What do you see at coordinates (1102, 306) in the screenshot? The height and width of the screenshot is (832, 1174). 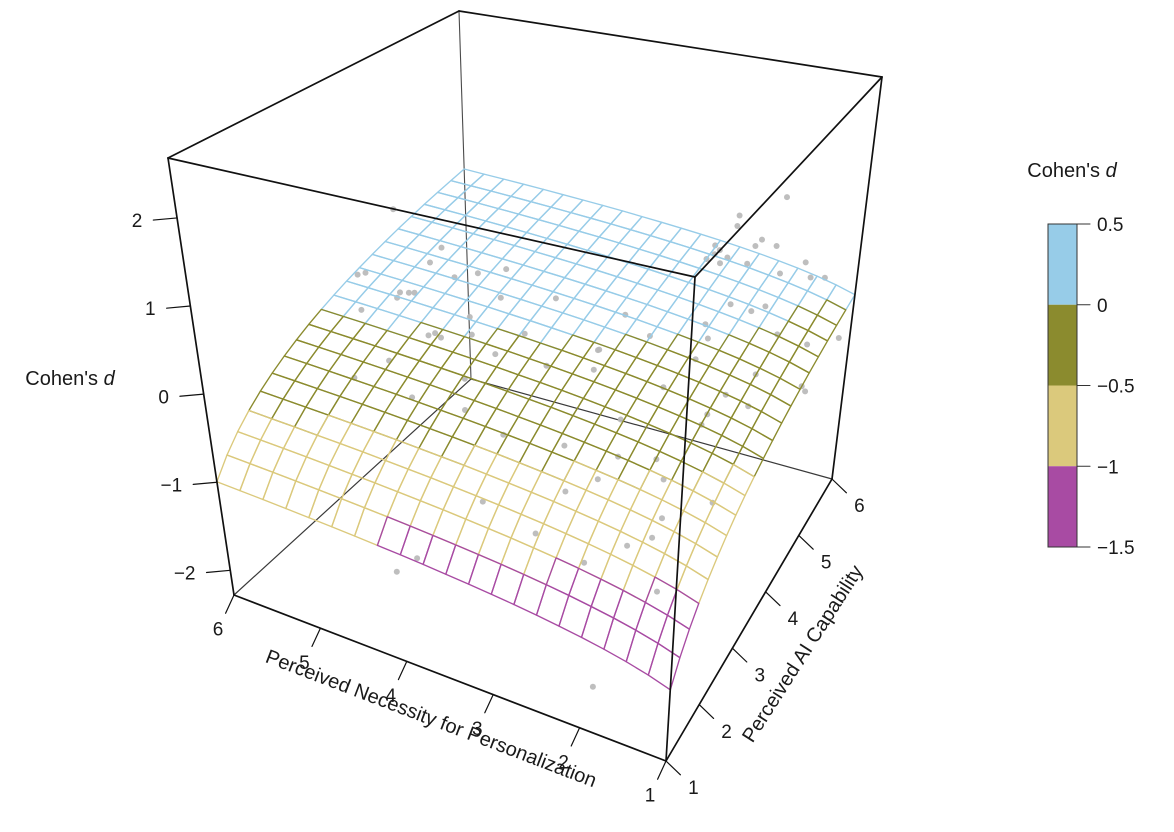 I see `legend-tick-label: 0` at bounding box center [1102, 306].